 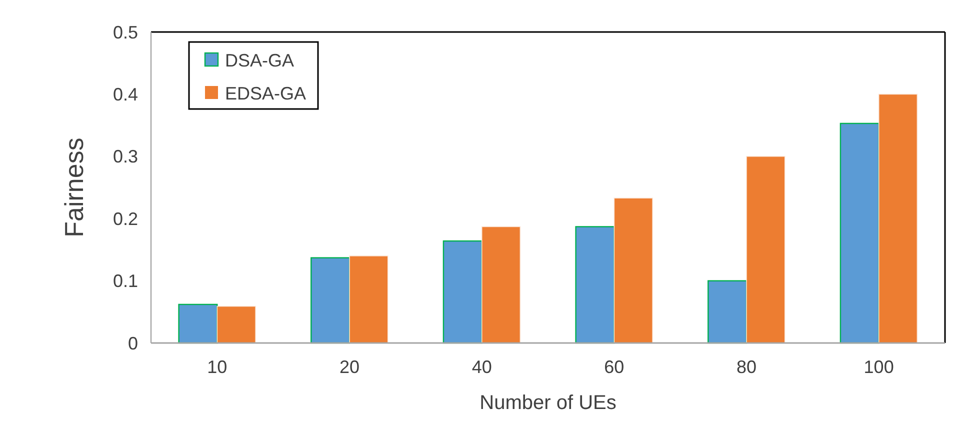 What do you see at coordinates (548, 403) in the screenshot?
I see `x-axis-title: Number of UEs` at bounding box center [548, 403].